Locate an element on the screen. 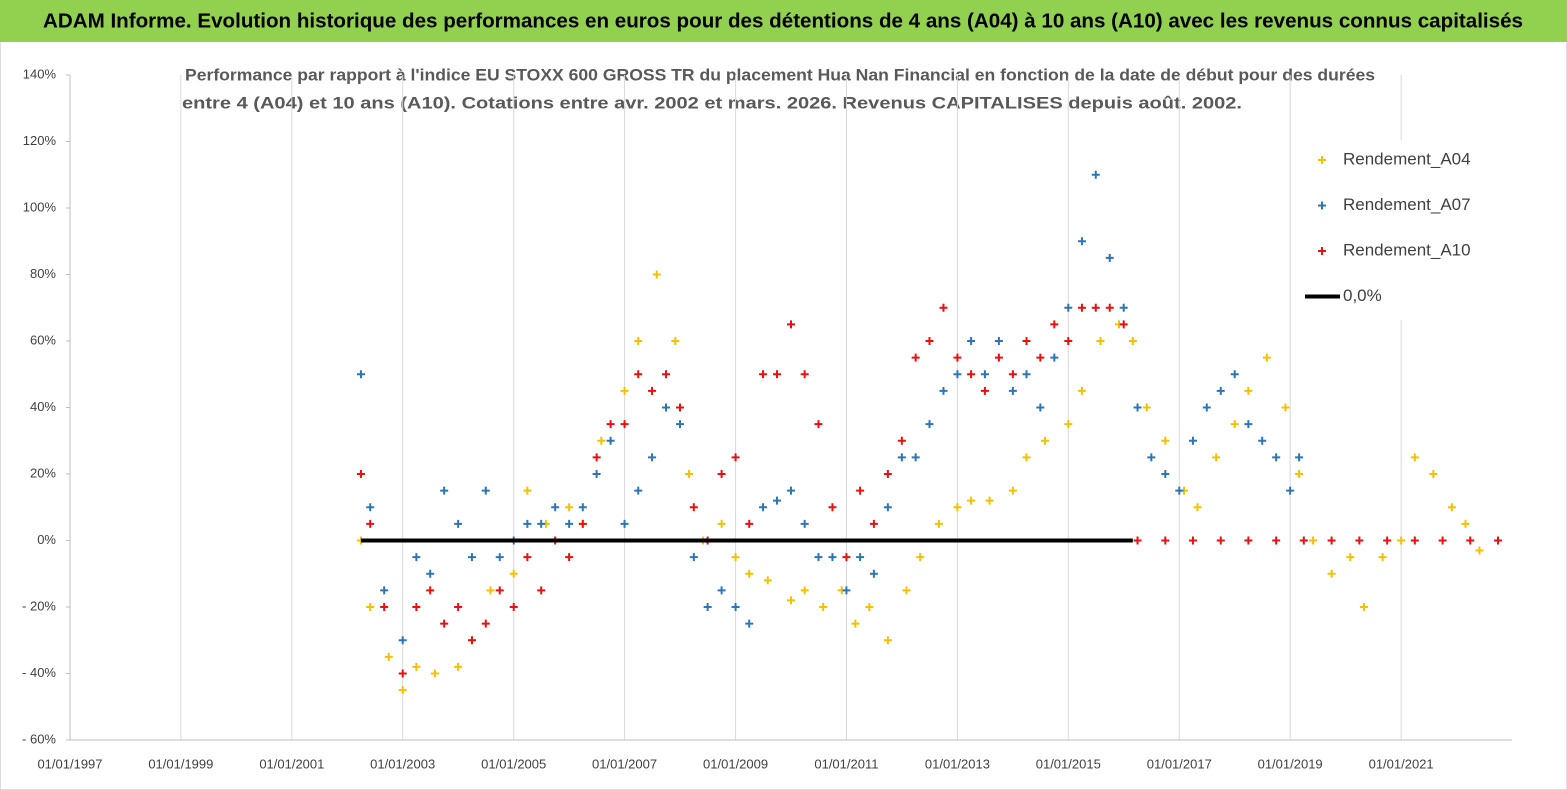 This screenshot has height=790, width=1567. y-tick-label: 60% is located at coordinates (43, 339).